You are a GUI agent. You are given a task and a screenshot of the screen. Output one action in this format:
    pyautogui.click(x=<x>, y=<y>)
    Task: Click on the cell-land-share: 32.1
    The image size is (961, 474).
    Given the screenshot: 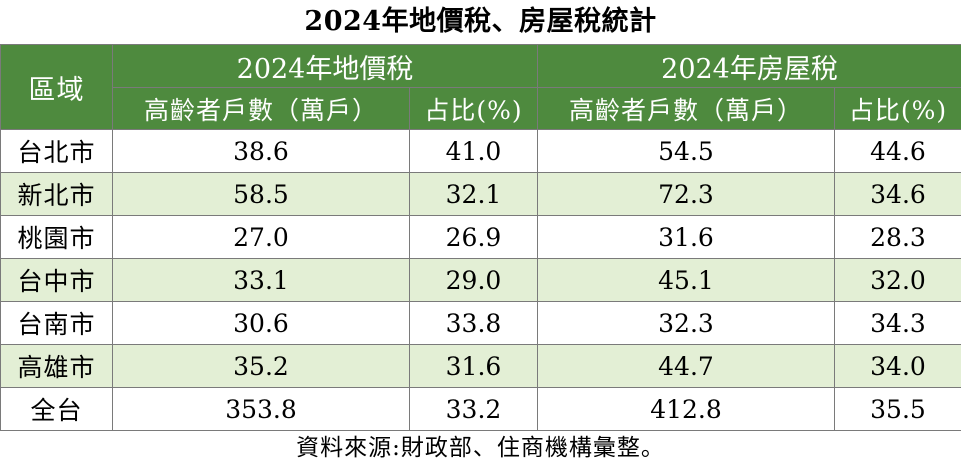 What is the action you would take?
    pyautogui.click(x=473, y=194)
    